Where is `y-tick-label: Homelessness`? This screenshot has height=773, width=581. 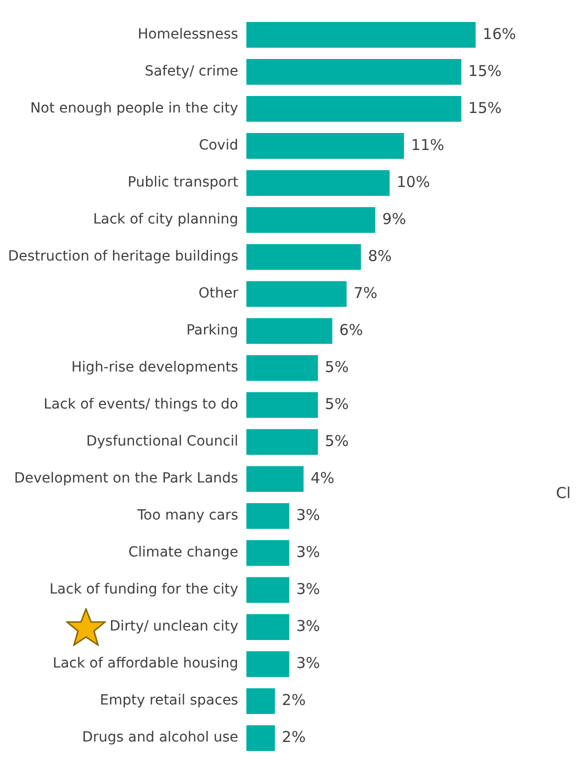
y-tick-label: Homelessness is located at coordinates (188, 34).